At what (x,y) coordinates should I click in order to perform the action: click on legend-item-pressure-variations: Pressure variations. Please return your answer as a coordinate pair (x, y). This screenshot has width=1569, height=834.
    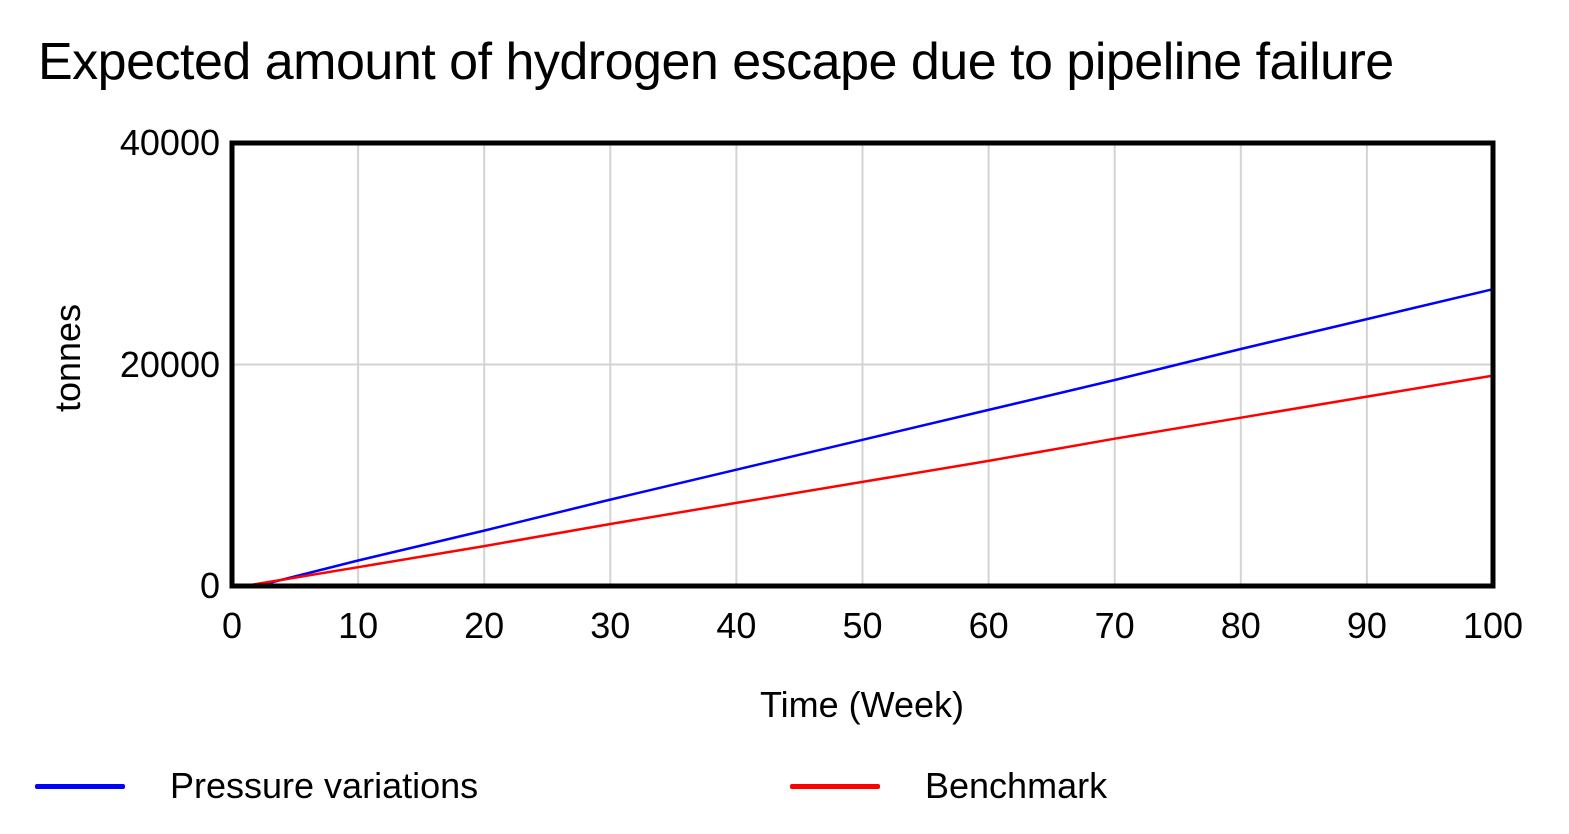
    Looking at the image, I should click on (256, 786).